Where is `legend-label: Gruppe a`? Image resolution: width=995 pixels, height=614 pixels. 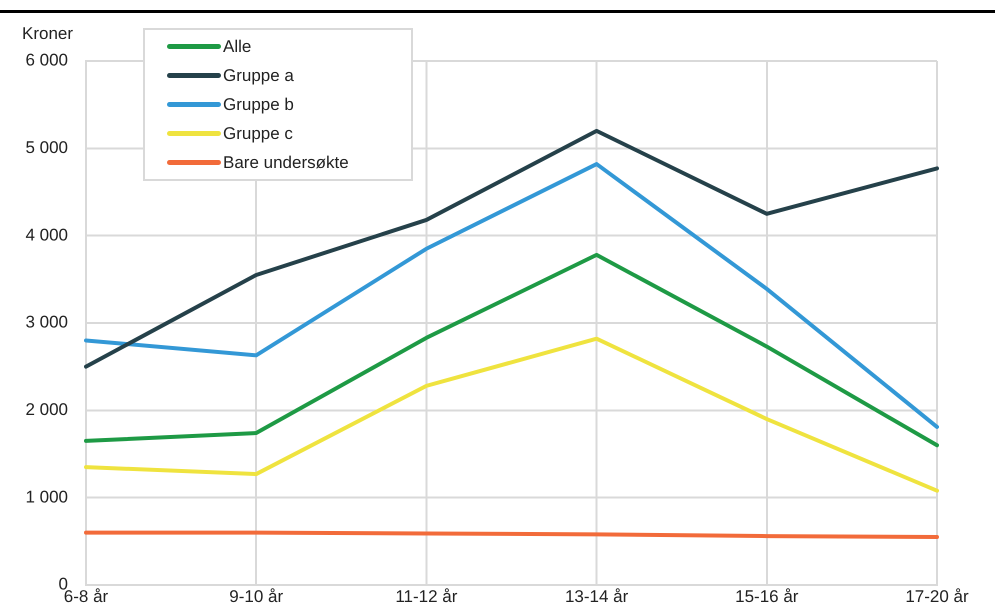 legend-label: Gruppe a is located at coordinates (258, 76).